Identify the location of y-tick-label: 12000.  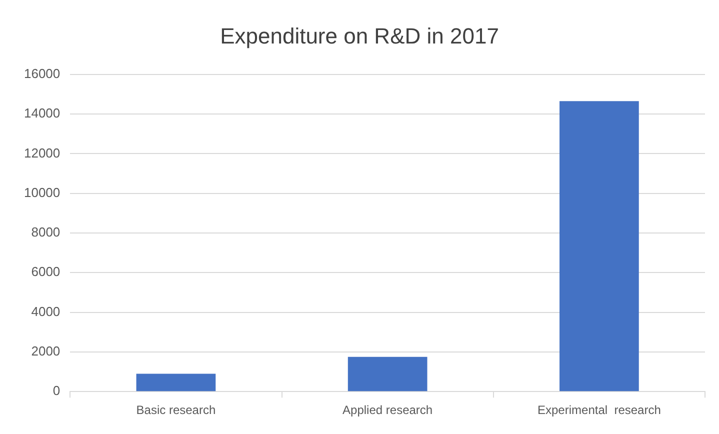
(42, 152).